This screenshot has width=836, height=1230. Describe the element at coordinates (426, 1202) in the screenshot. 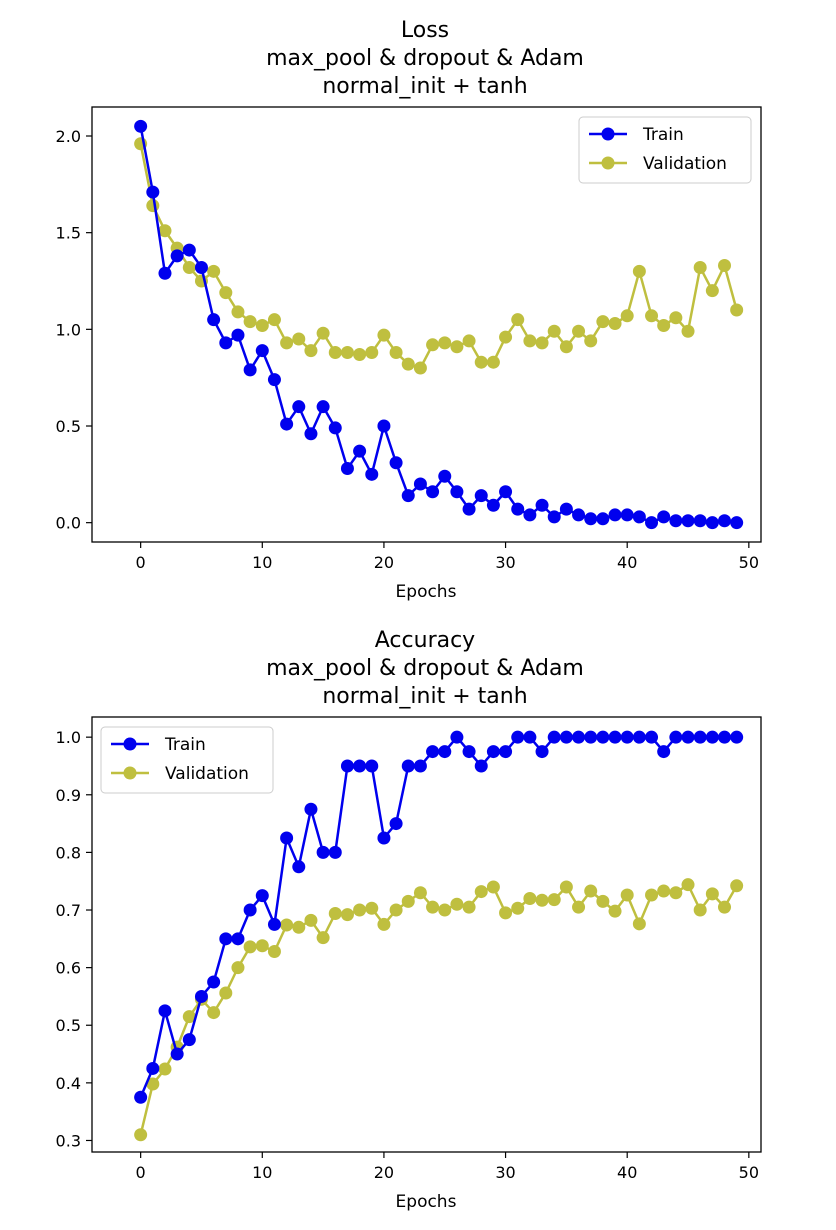

I see `accuracy-chart-x-axis-label: Epochs` at that location.